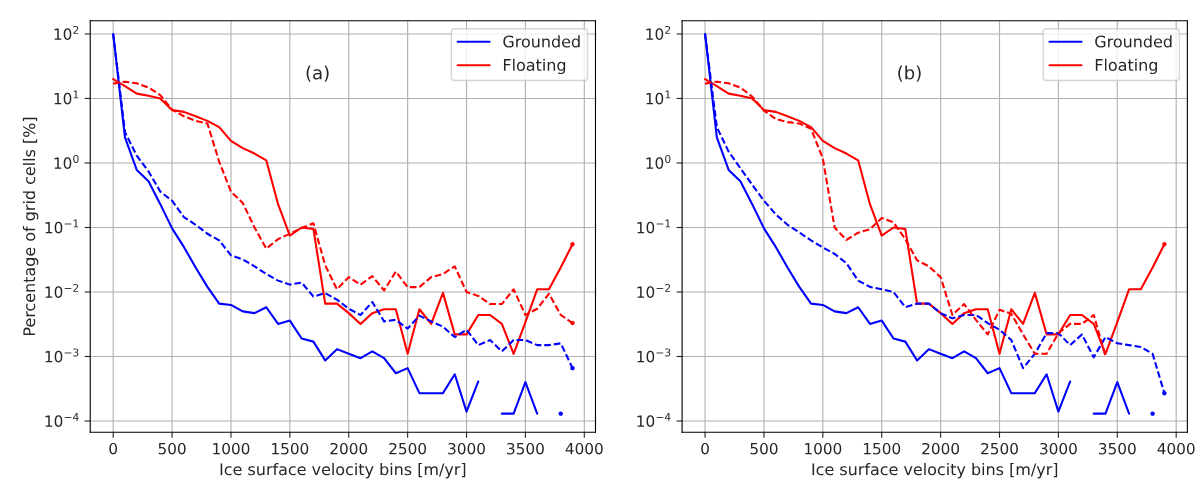 The image size is (1203, 484). Describe the element at coordinates (909, 73) in the screenshot. I see `annotation: (b)` at that location.